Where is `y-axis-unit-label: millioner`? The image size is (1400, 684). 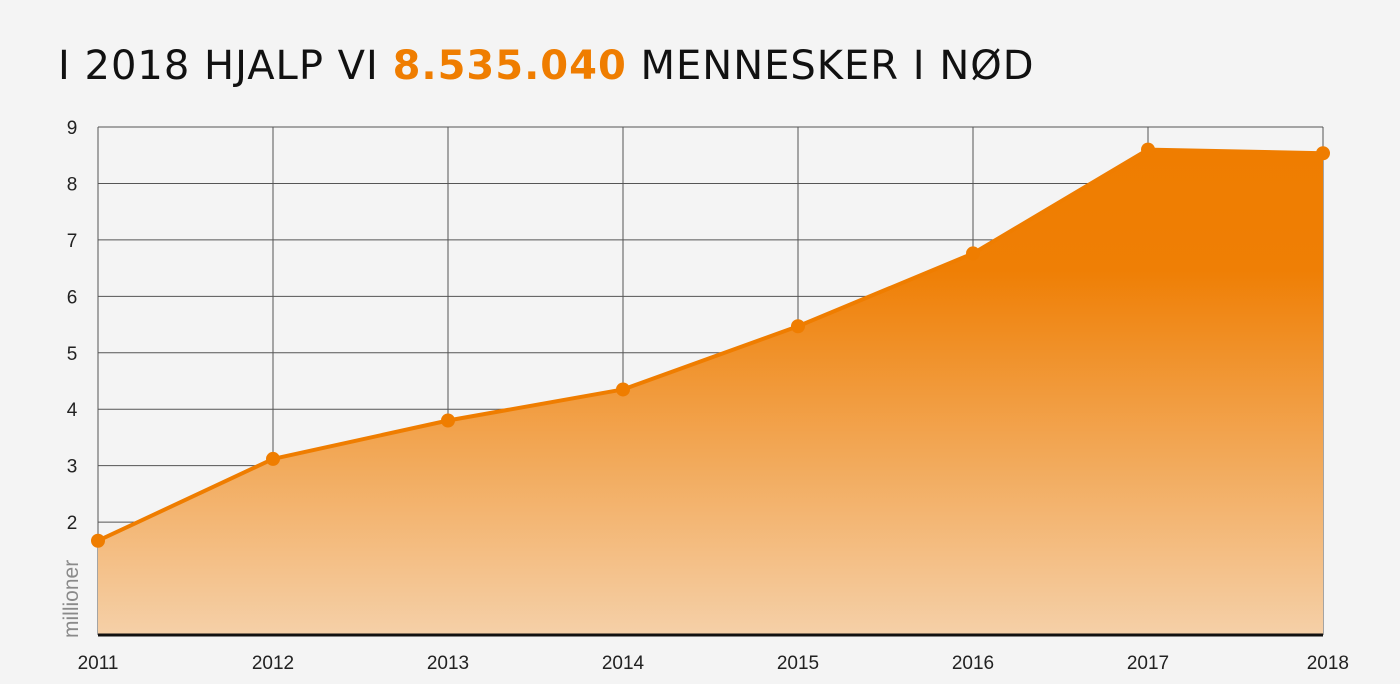 y-axis-unit-label: millioner is located at coordinates (71, 599).